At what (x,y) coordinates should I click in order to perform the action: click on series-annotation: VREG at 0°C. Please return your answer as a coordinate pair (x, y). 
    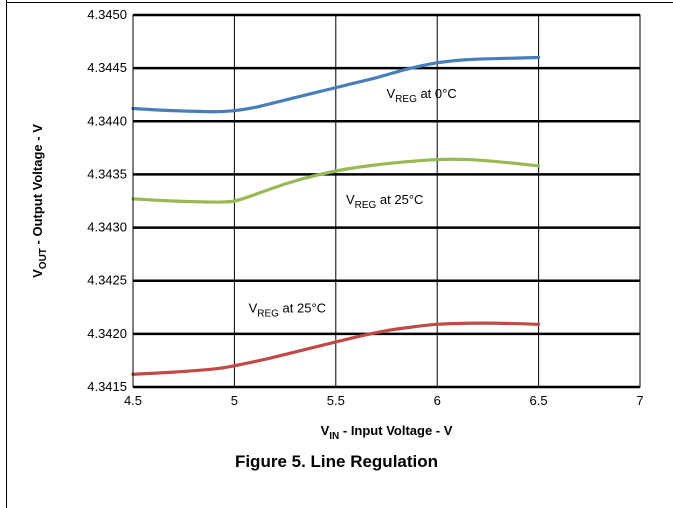
    Looking at the image, I should click on (422, 95).